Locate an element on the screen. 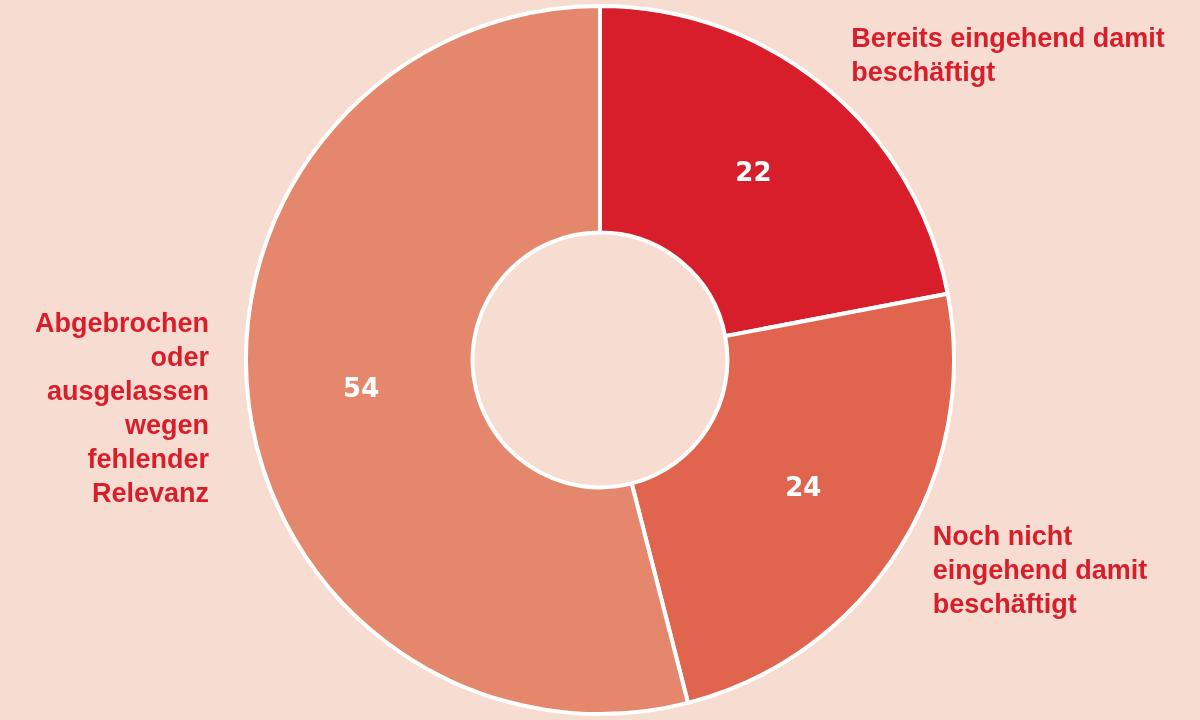 The height and width of the screenshot is (720, 1200). slice-label: Bereits eingehend damit beschäftigt is located at coordinates (1008, 54).